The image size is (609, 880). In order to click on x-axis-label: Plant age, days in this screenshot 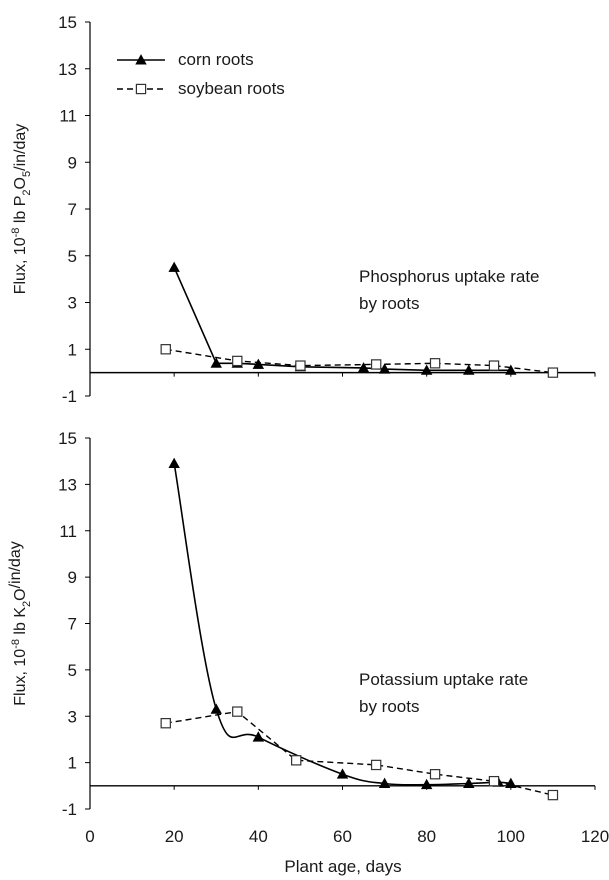, I will do `click(342, 866)`.